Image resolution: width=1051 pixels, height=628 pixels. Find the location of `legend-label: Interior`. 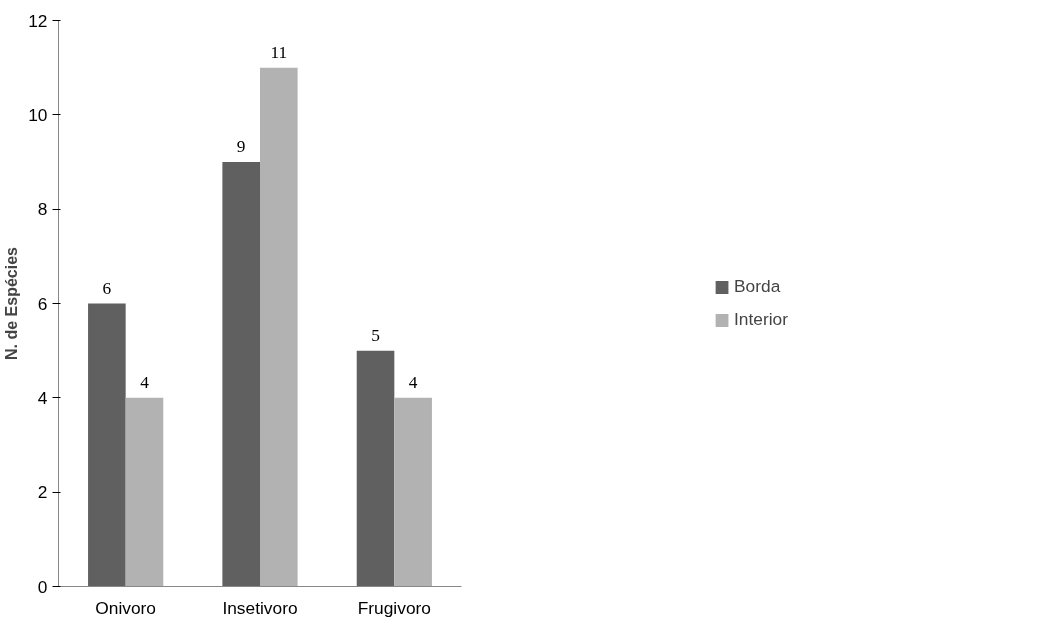

legend-label: Interior is located at coordinates (761, 319).